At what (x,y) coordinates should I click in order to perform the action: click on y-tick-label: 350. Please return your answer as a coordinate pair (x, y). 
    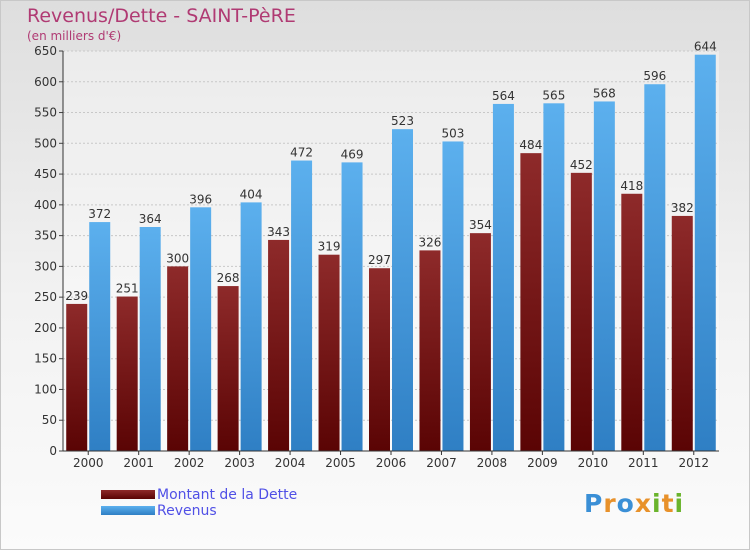
    Looking at the image, I should click on (45, 236).